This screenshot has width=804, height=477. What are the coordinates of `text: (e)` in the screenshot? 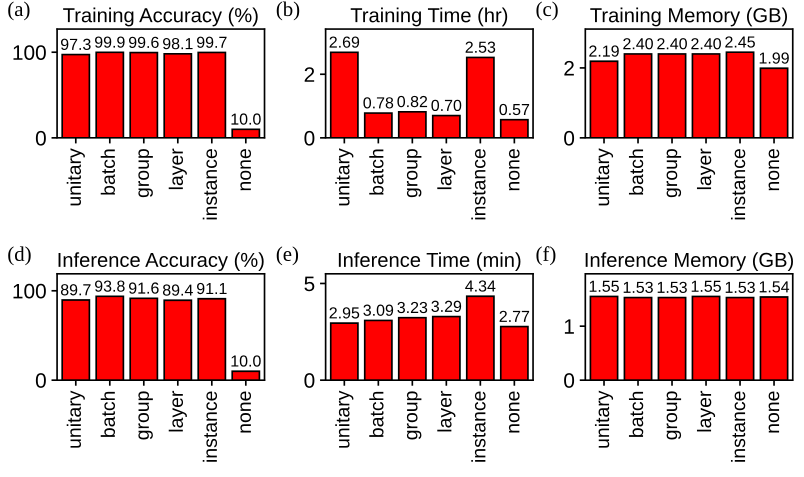 It's located at (287, 256).